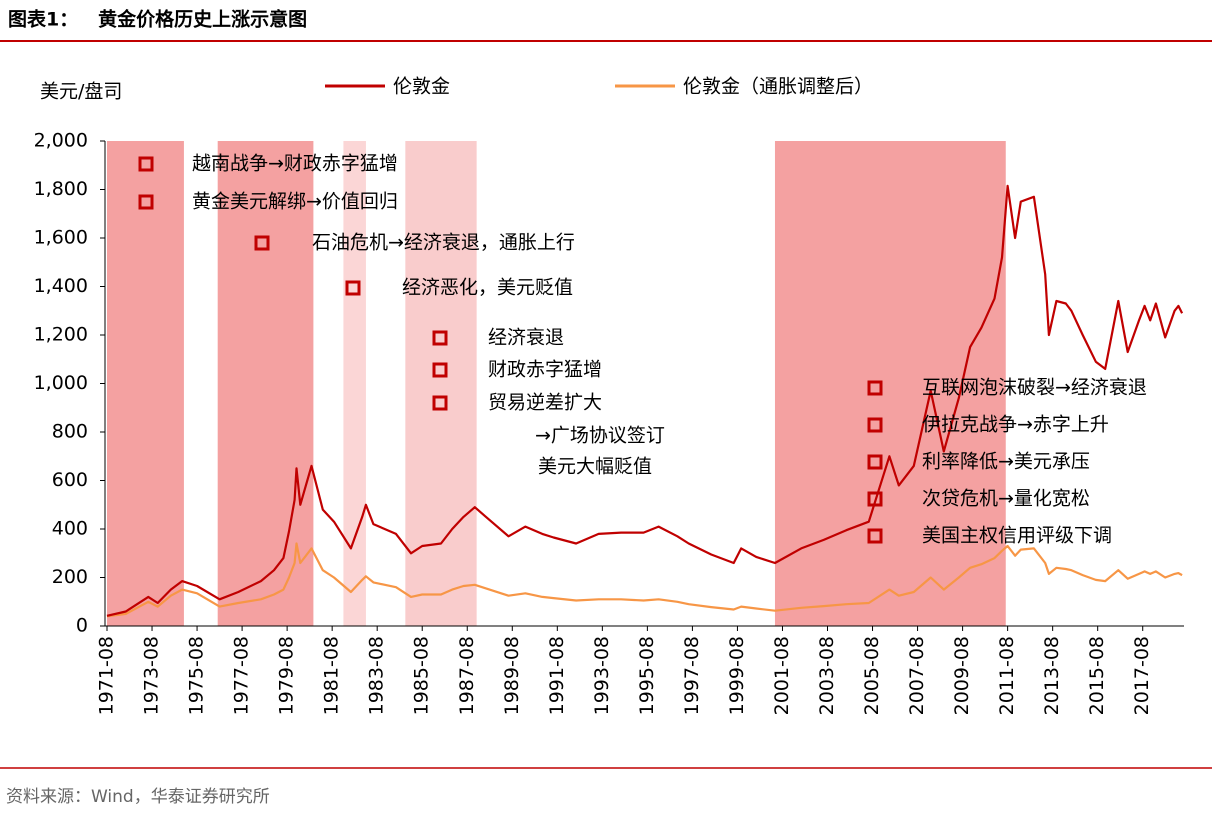 This screenshot has width=1229, height=817. What do you see at coordinates (545, 403) in the screenshot?
I see `annotation: 贸易逆差扩大` at bounding box center [545, 403].